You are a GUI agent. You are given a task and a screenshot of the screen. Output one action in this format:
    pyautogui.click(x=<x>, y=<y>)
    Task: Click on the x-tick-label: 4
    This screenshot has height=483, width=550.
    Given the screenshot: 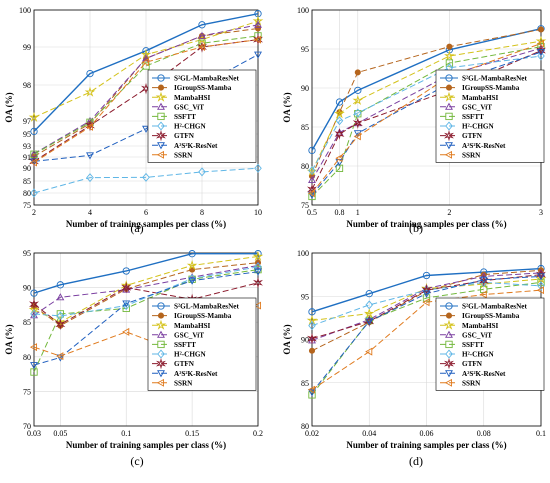 What is the action you would take?
    pyautogui.click(x=90, y=212)
    